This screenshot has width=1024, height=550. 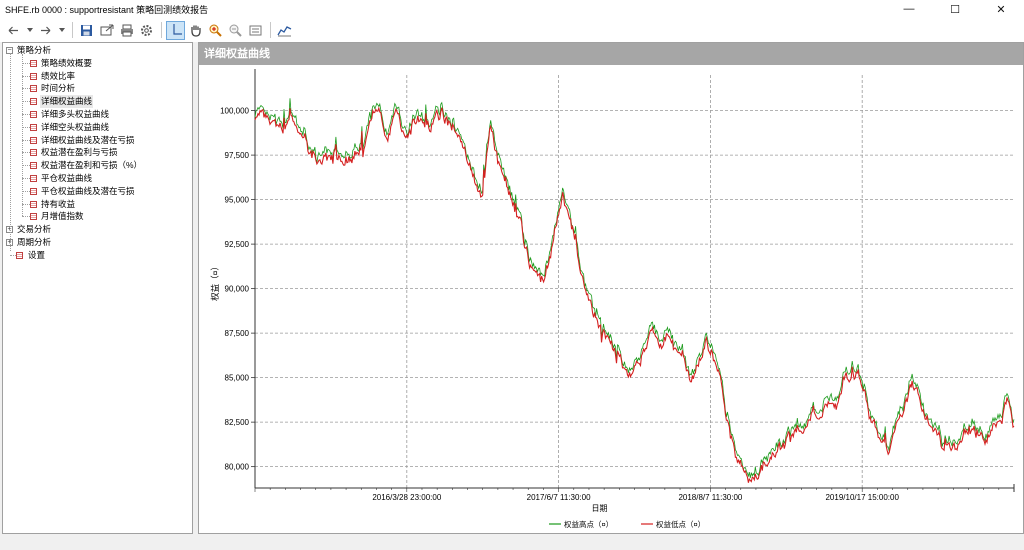 I want to click on y-tick-label: 82,500, so click(x=237, y=422).